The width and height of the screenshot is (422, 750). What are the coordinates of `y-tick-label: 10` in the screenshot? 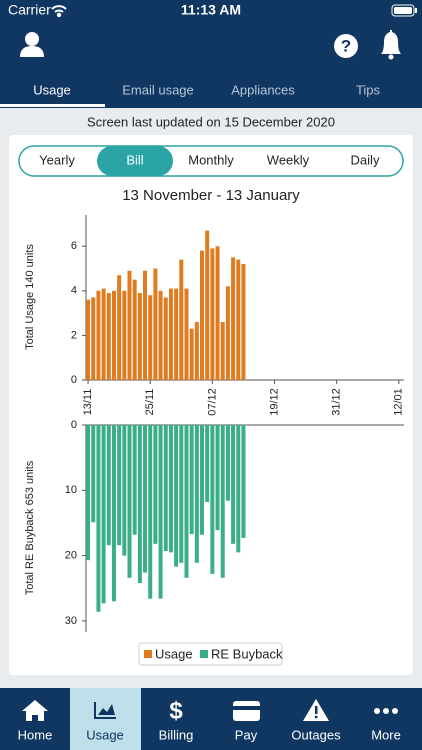 It's located at (71, 490).